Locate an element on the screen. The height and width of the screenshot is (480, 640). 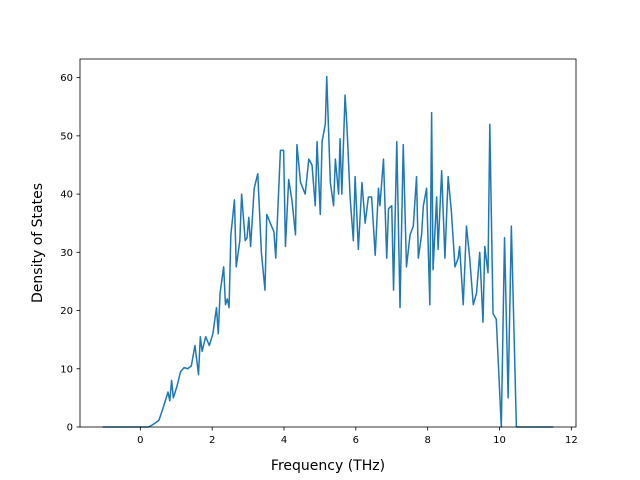
x-tick-label: 8 is located at coordinates (427, 440).